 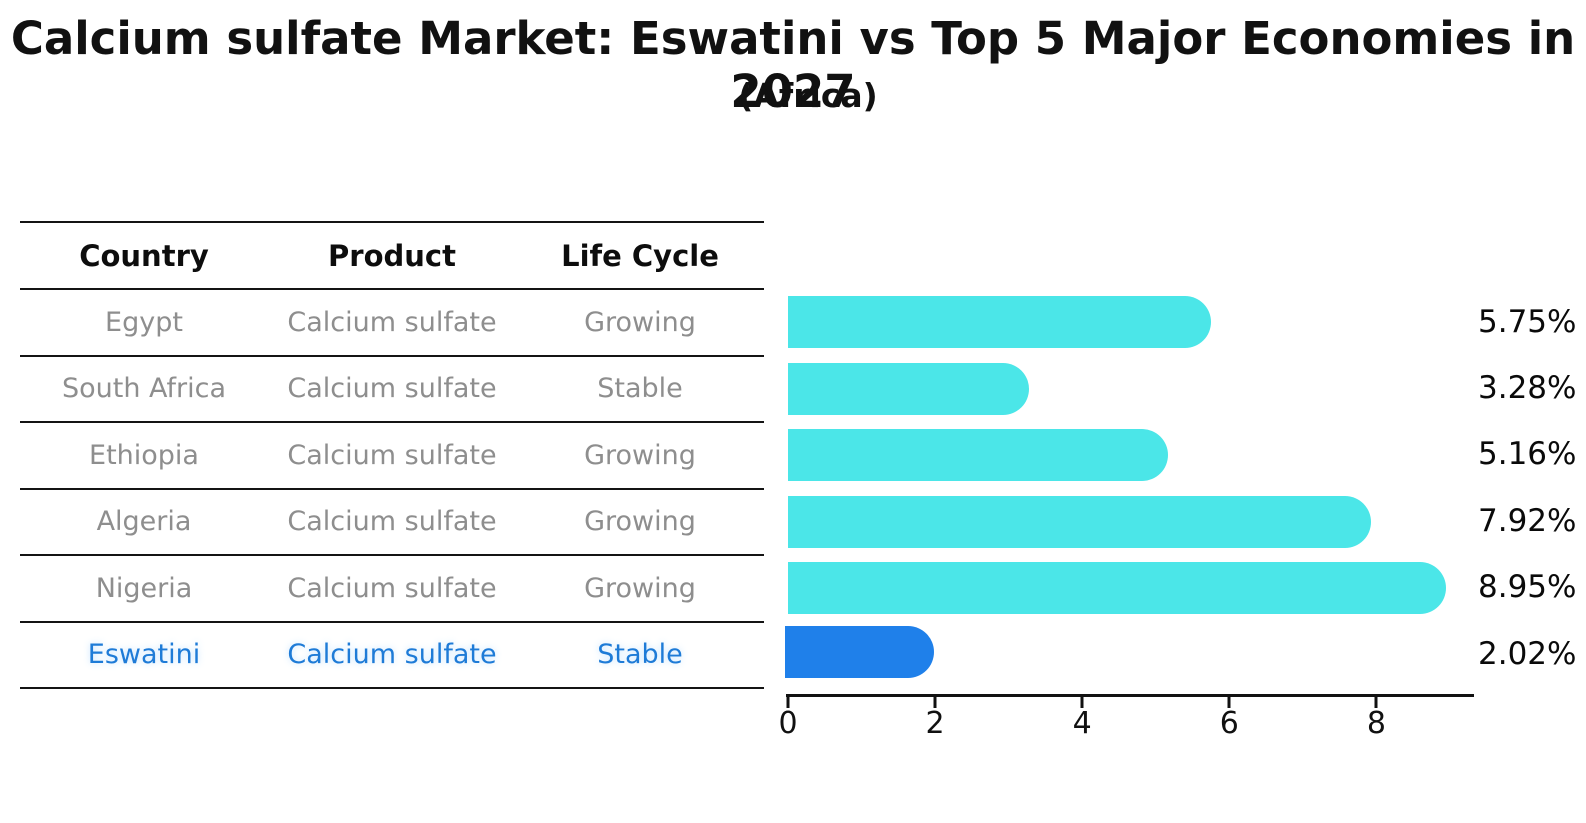 I want to click on x-tick-label: 6, so click(x=1229, y=723).